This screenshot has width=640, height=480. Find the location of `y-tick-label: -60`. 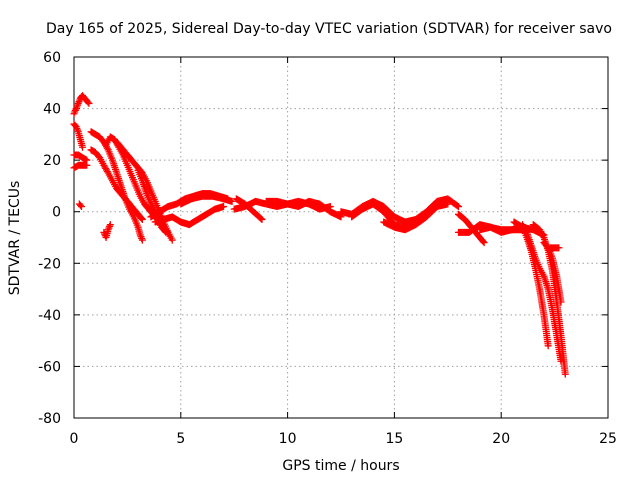

y-tick-label: -60 is located at coordinates (49, 367).